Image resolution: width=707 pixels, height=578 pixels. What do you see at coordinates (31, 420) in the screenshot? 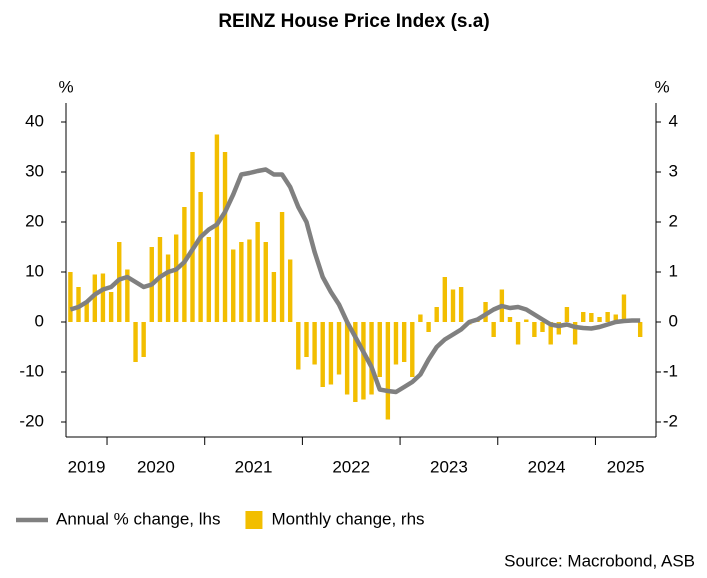
I see `y-tick-label: -20` at bounding box center [31, 420].